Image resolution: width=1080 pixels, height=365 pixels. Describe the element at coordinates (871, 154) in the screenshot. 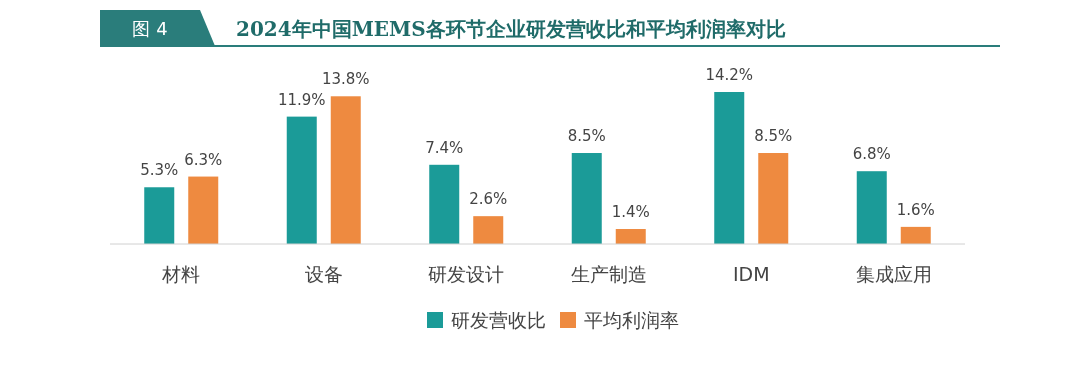

I see `data-label: 6.8%` at that location.